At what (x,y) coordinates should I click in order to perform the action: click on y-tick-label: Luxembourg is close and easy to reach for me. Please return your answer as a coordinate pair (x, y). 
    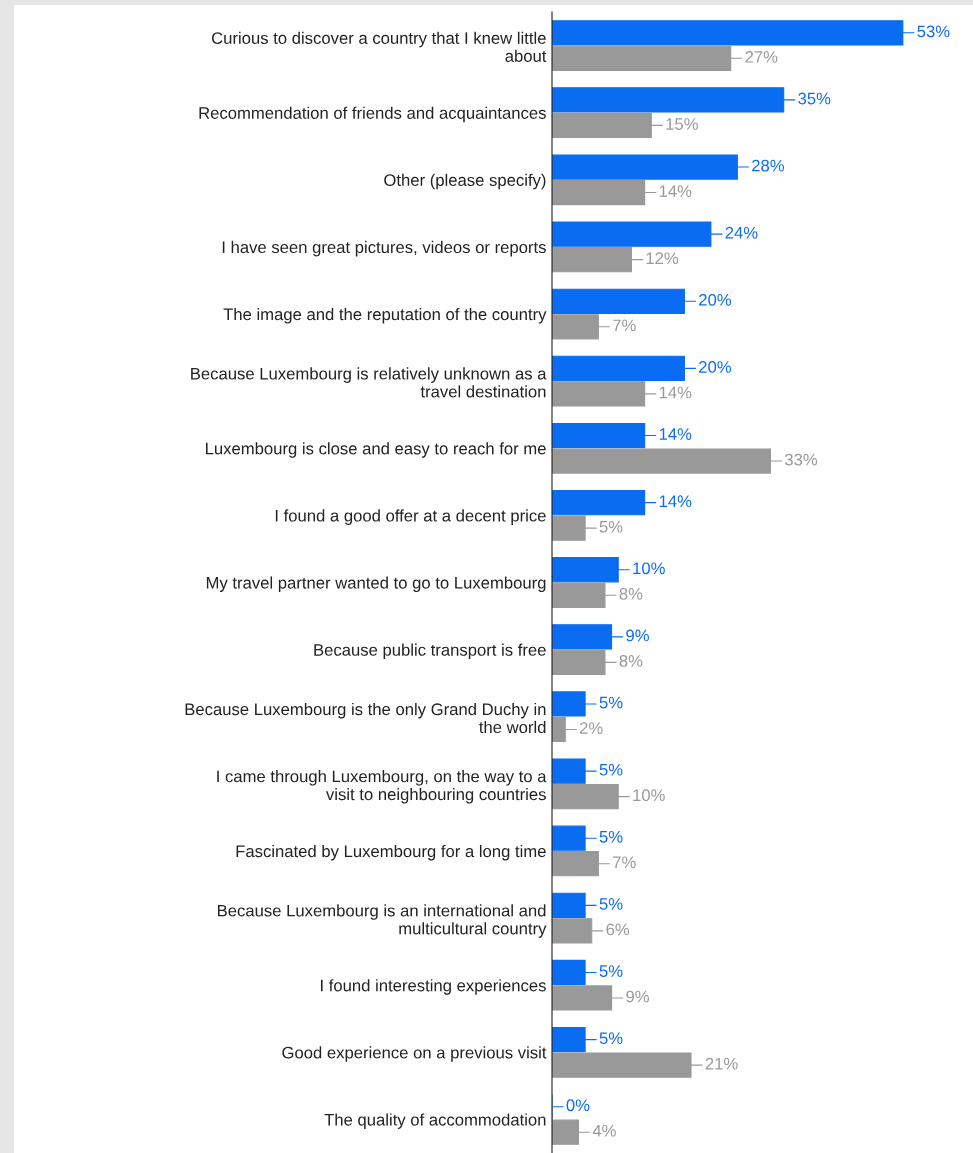
    Looking at the image, I should click on (375, 450).